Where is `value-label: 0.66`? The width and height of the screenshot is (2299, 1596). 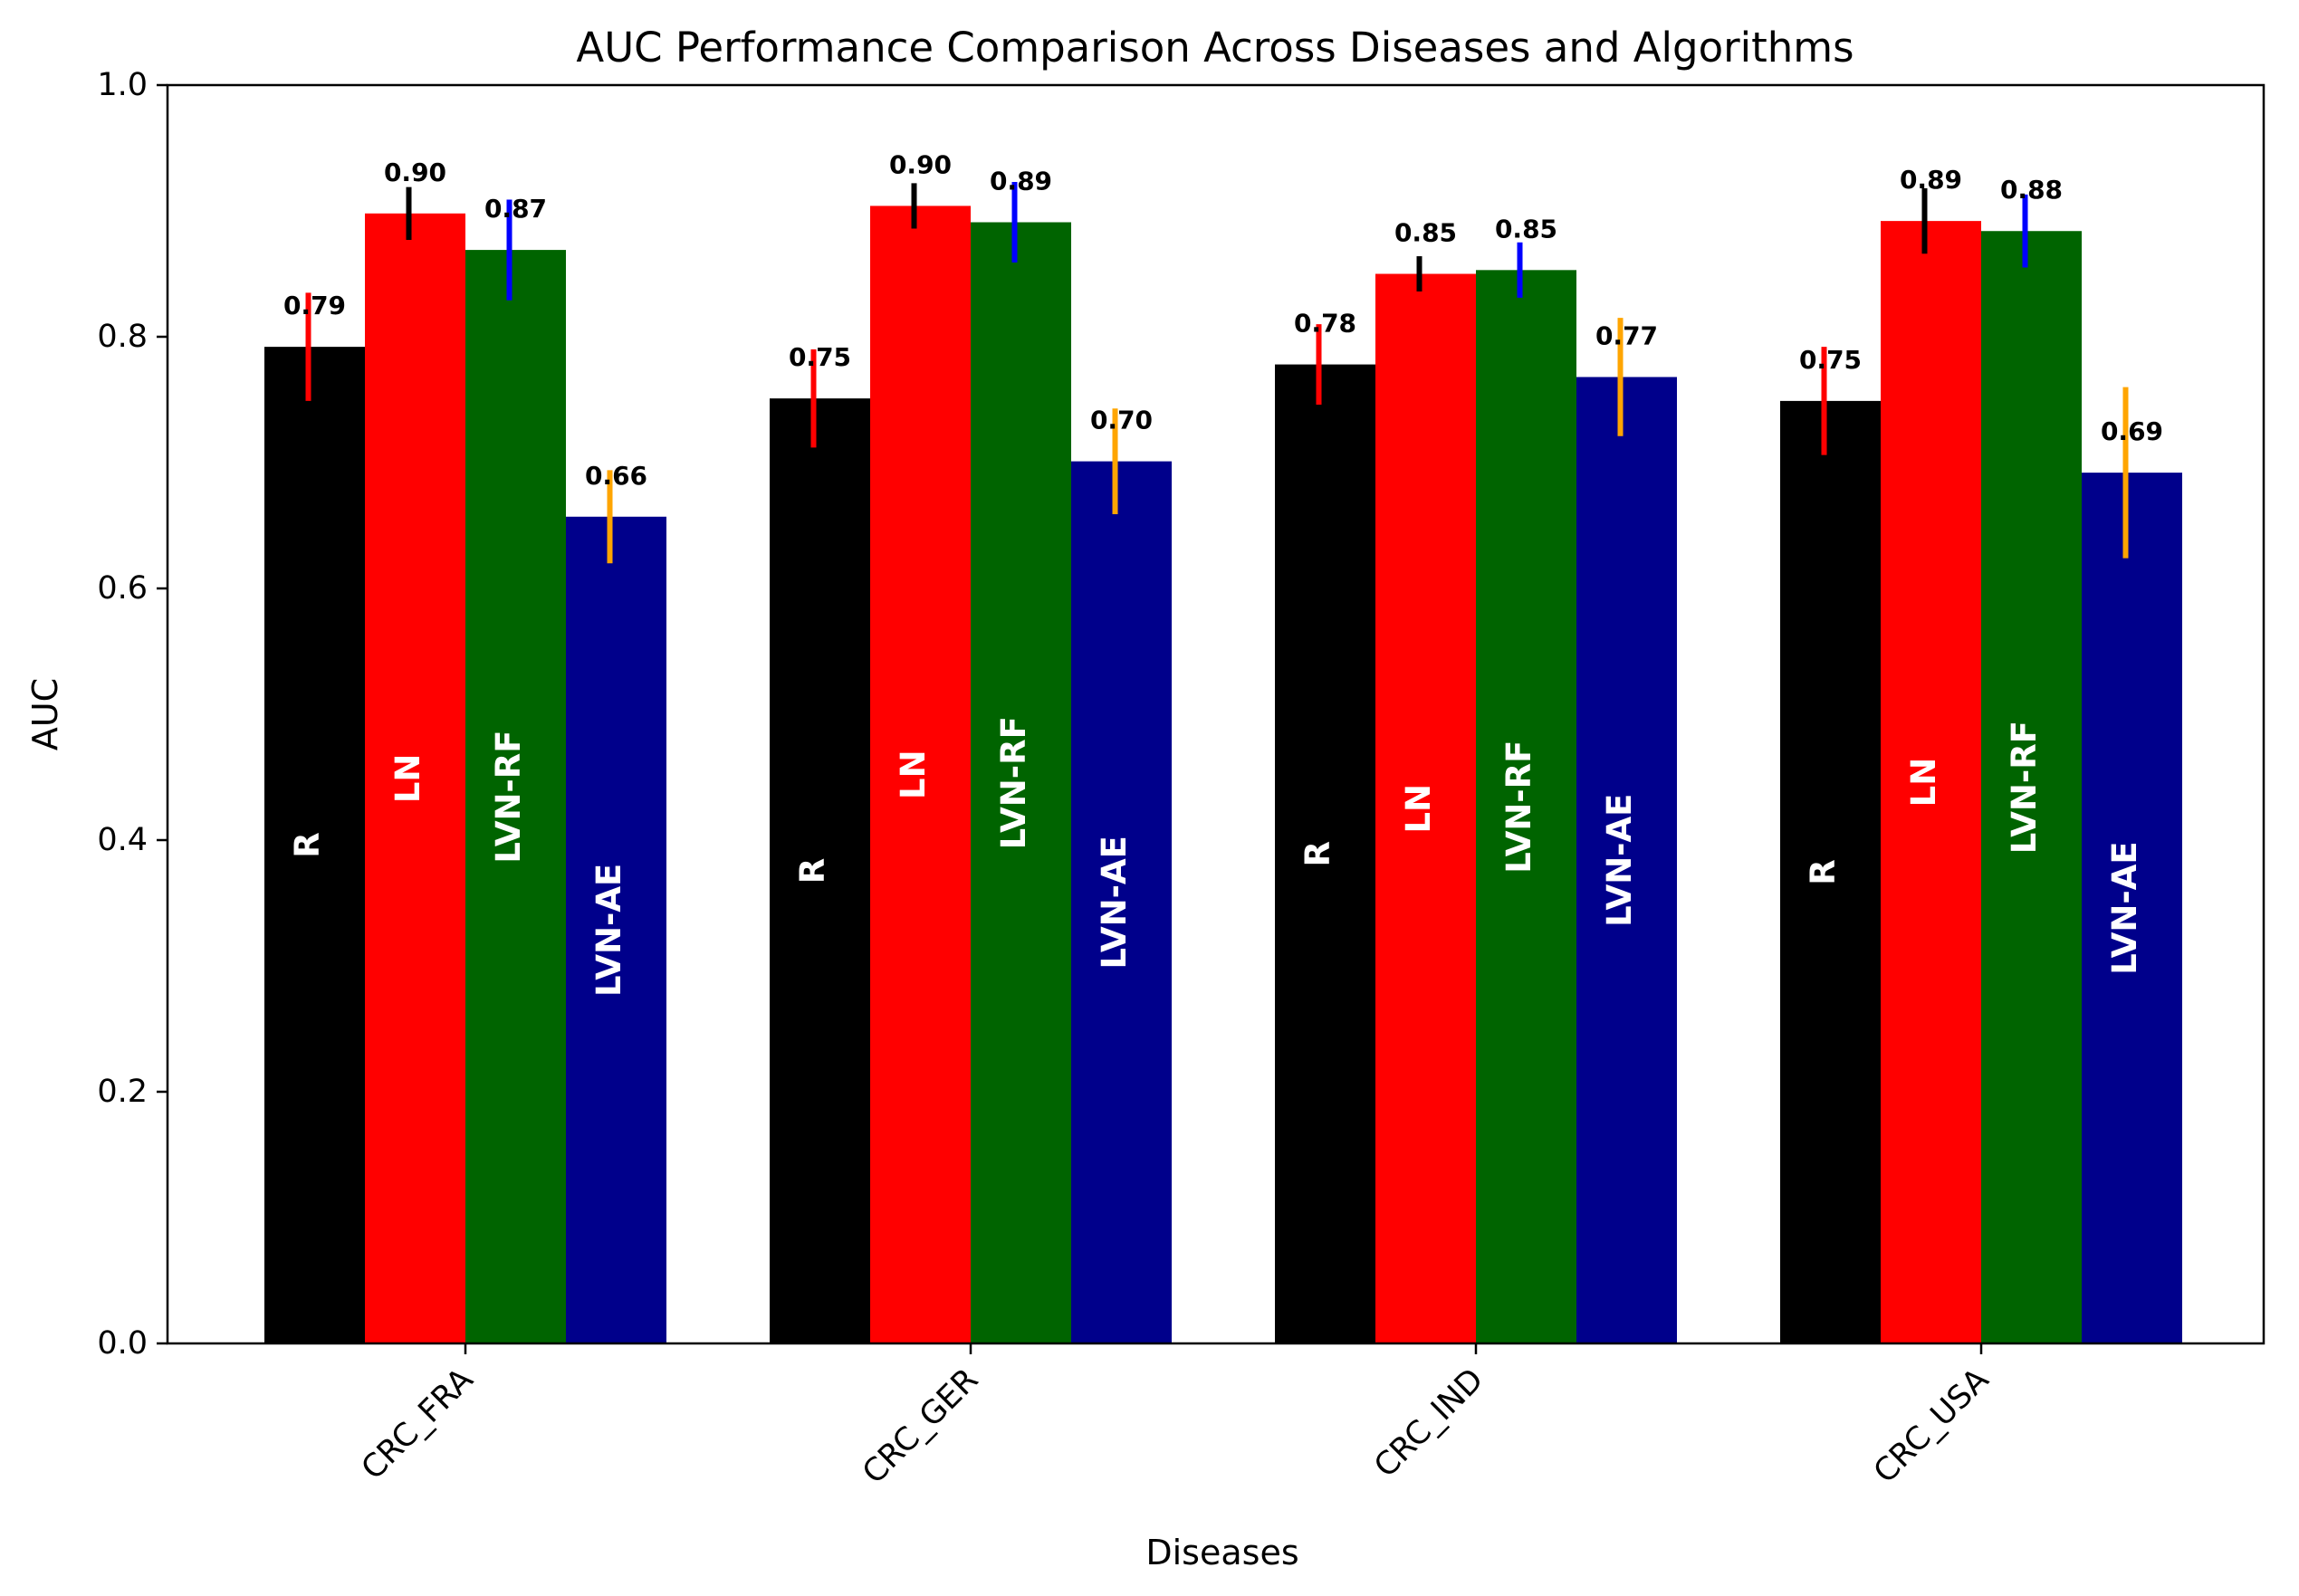 value-label: 0.66 is located at coordinates (616, 476).